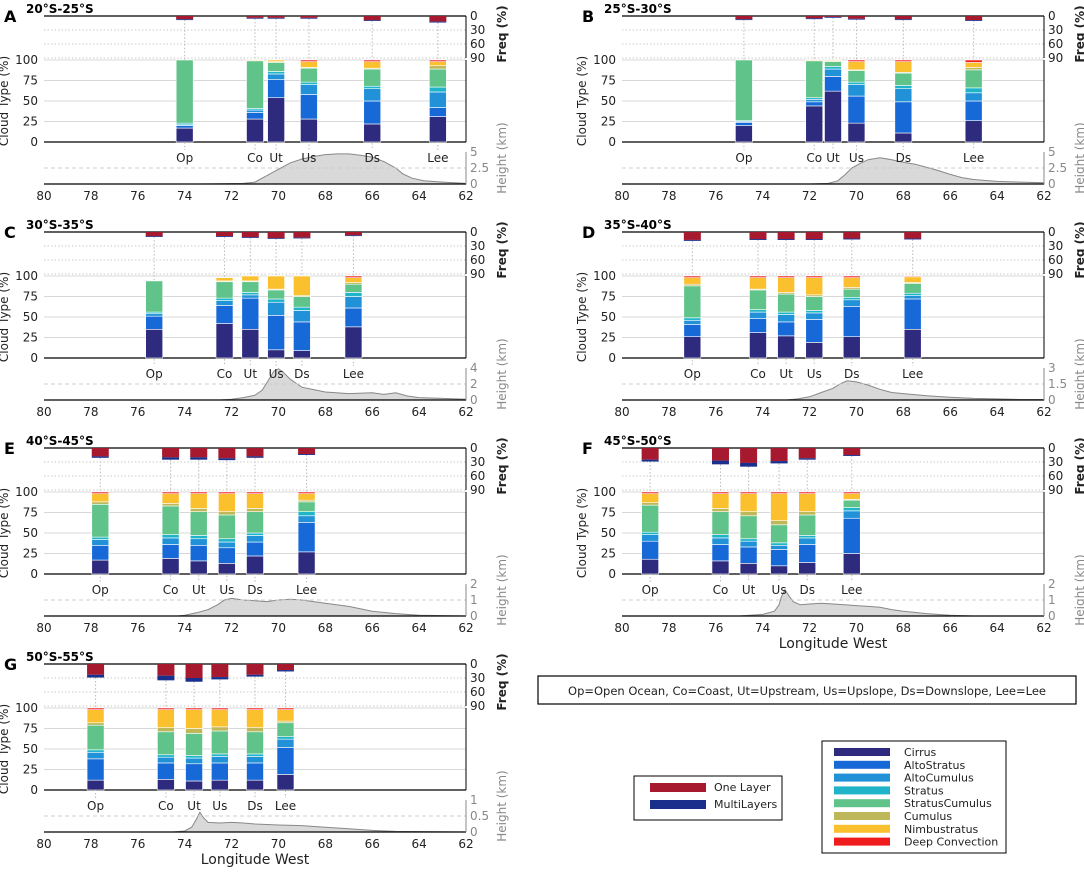  I want to click on freq-tick-label: 60, so click(477, 44).